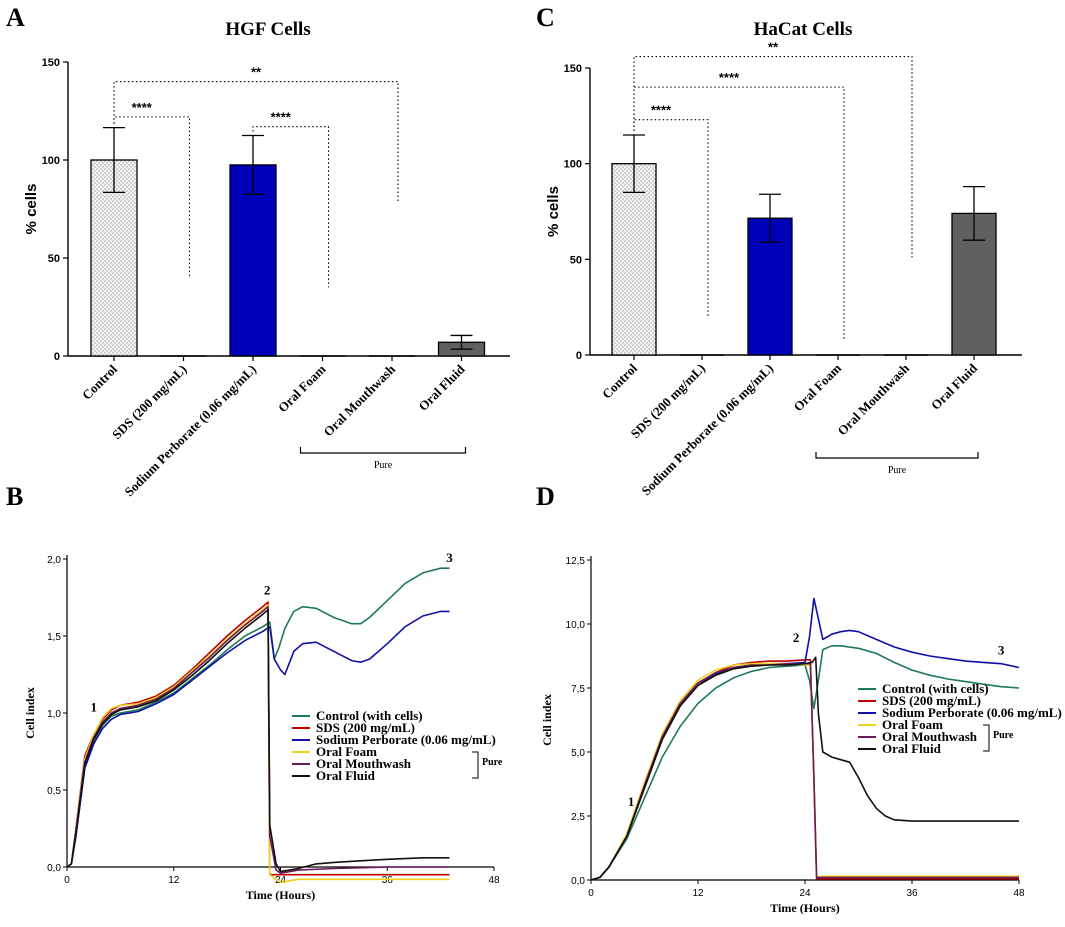  I want to click on y-tick-label: 5,0, so click(578, 753).